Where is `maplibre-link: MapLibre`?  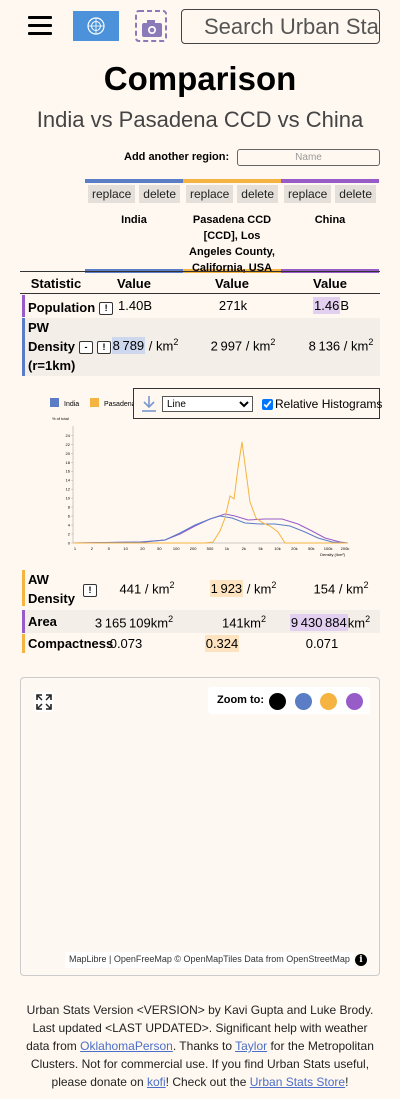 maplibre-link: MapLibre is located at coordinates (88, 959).